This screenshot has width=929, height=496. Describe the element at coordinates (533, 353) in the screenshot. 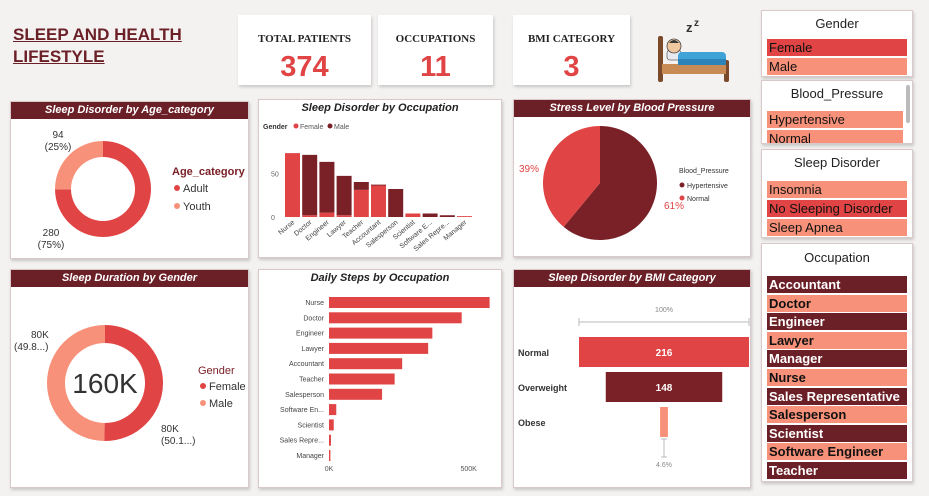

I see `funnel-category-label: Normal` at that location.